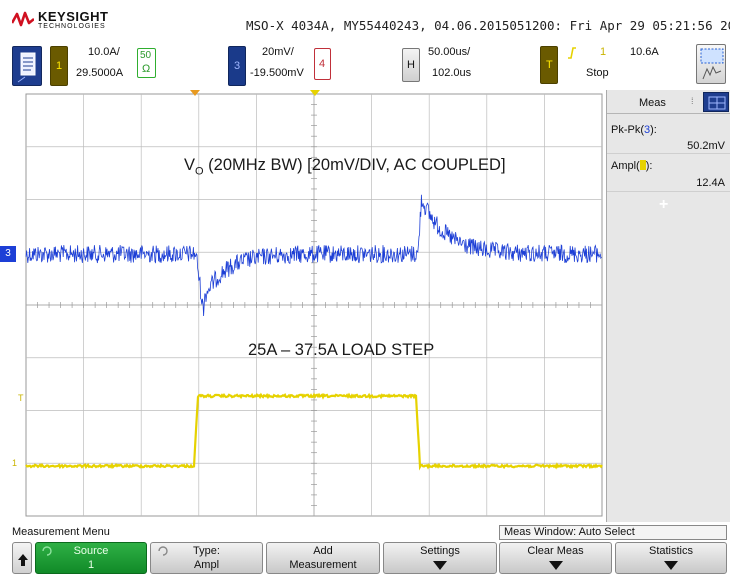  Describe the element at coordinates (314, 431) in the screenshot. I see `ch1-load-step-trace` at that location.